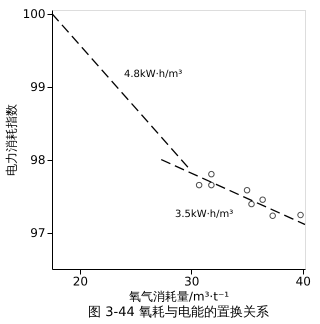 Image resolution: width=320 pixels, height=324 pixels. What do you see at coordinates (38, 233) in the screenshot?
I see `y-tick-label: 97` at bounding box center [38, 233].